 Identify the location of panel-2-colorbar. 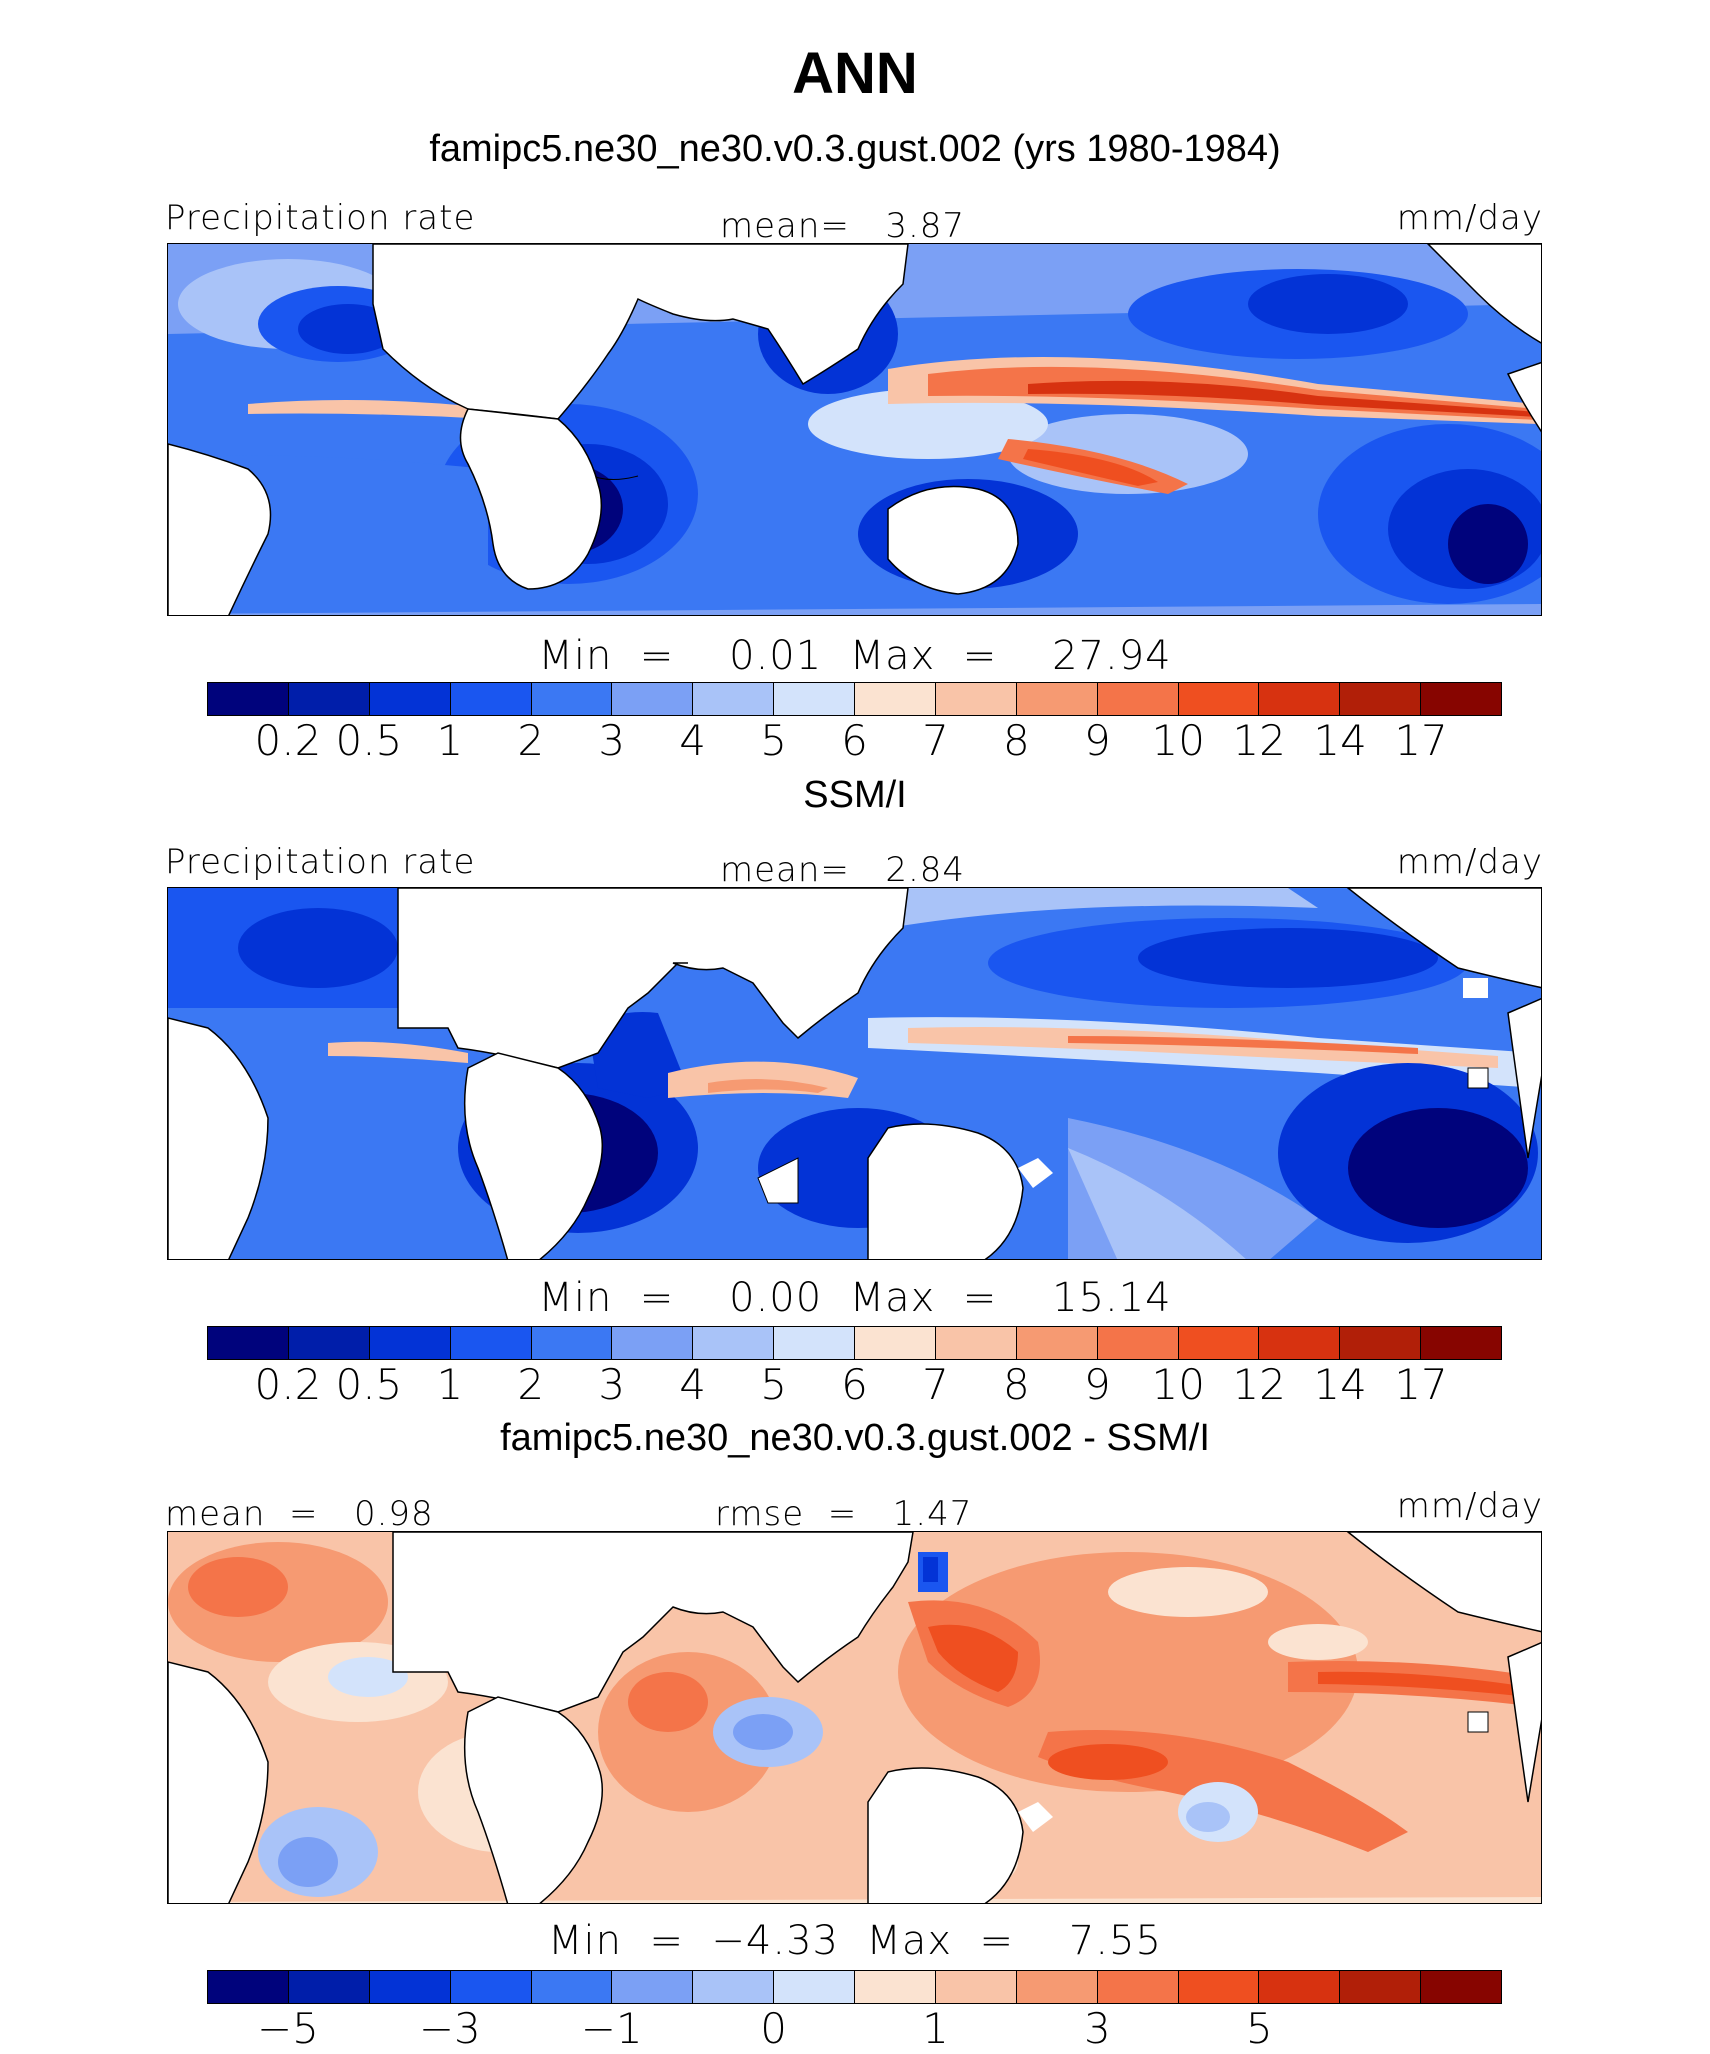
(854, 1343).